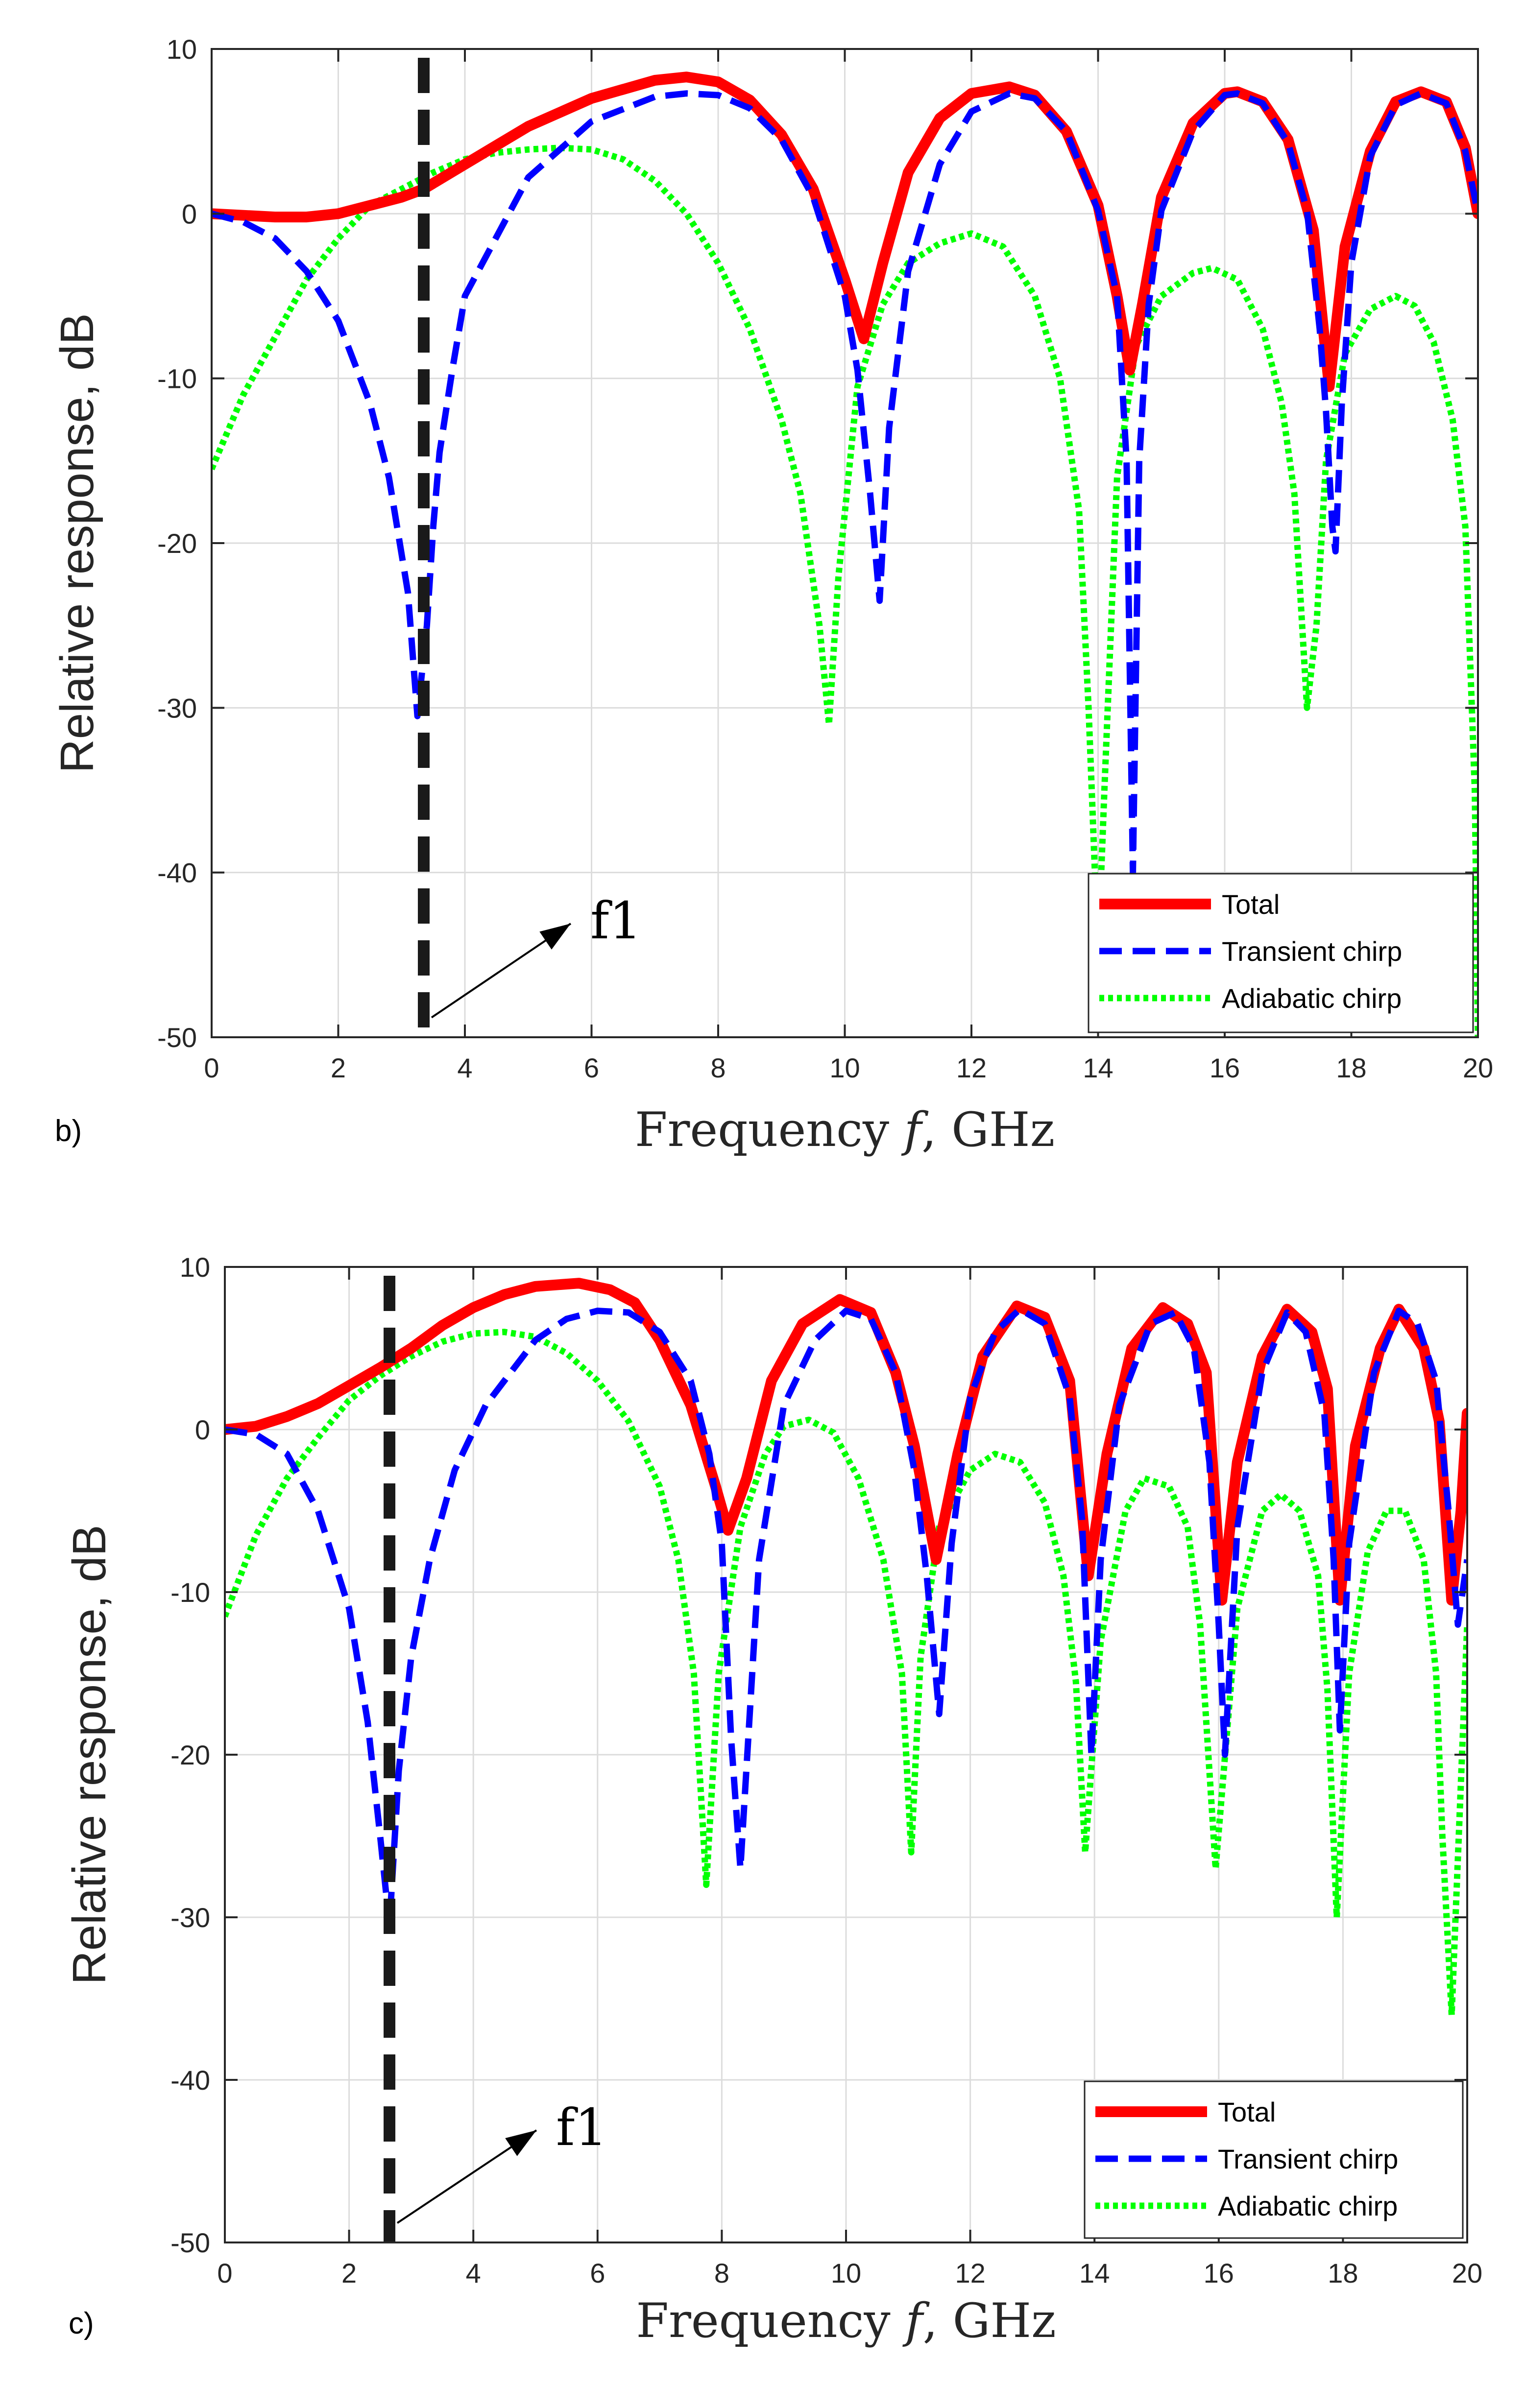  What do you see at coordinates (68, 1131) in the screenshot?
I see `panel-label: b)` at bounding box center [68, 1131].